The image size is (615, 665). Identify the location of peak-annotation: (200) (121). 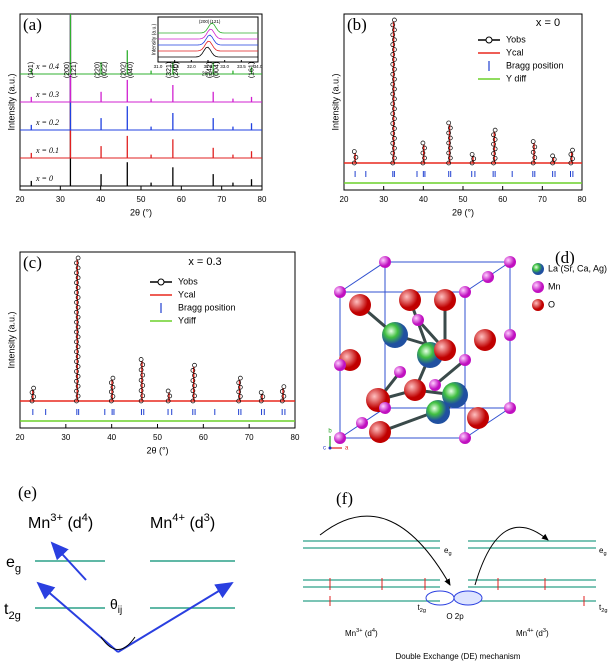
(210, 21).